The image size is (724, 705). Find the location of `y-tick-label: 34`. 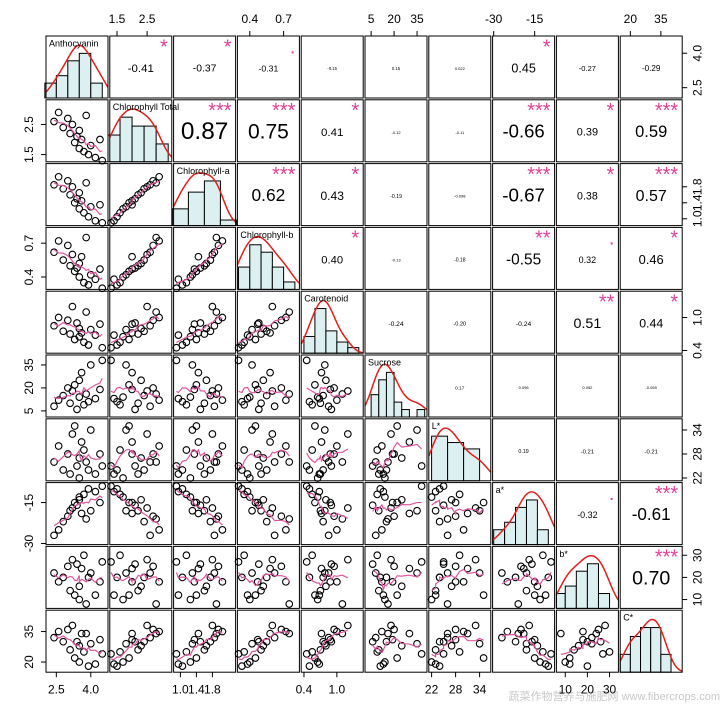

y-tick-label: 34 is located at coordinates (697, 430).